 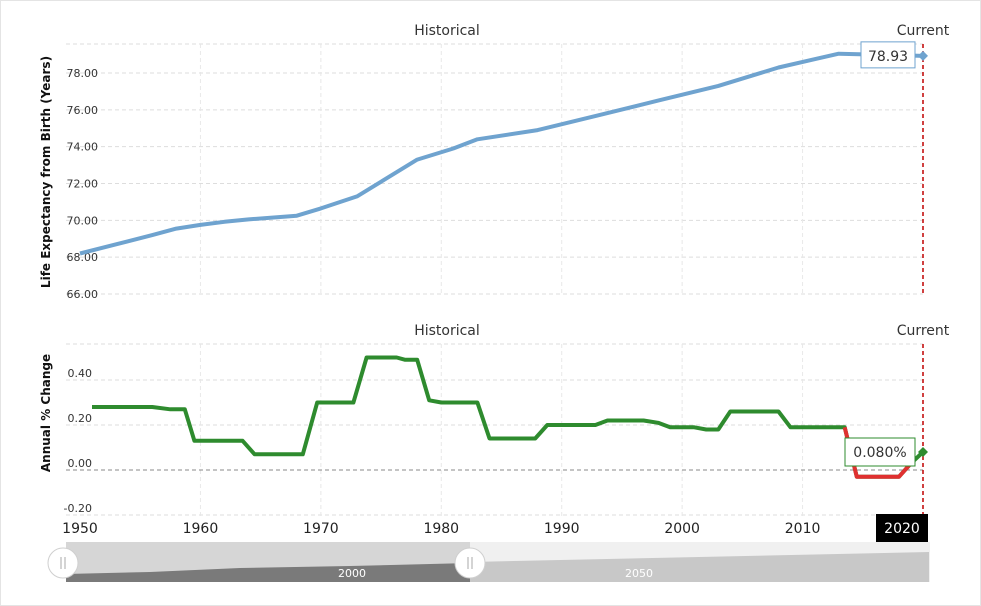 I want to click on top-y-axis-label: Life Expectancy from Birth (Years), so click(x=46, y=172).